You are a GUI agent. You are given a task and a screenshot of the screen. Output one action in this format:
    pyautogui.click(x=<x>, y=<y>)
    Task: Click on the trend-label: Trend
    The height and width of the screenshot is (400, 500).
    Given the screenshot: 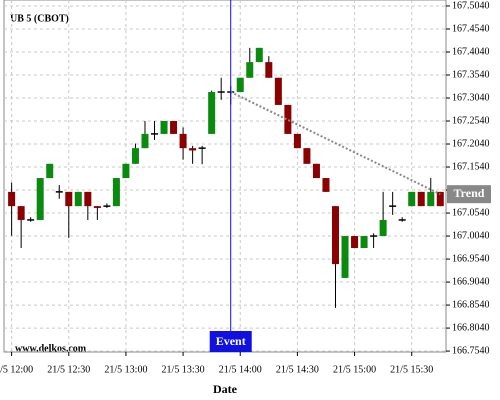 What is the action you would take?
    pyautogui.click(x=469, y=193)
    